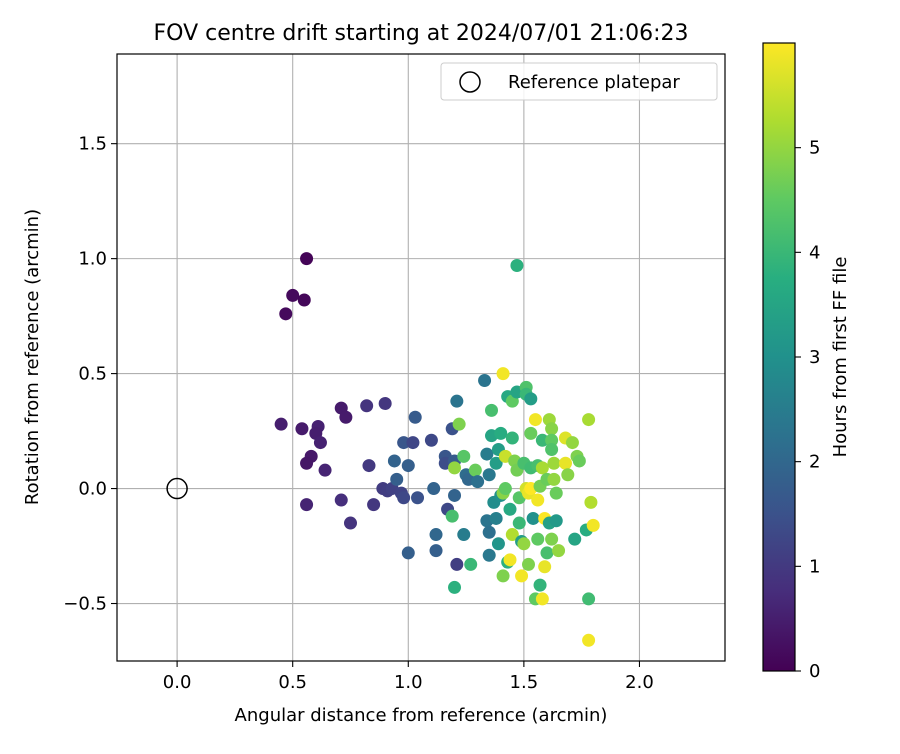 The height and width of the screenshot is (754, 900). Describe the element at coordinates (92, 144) in the screenshot. I see `y-tick-label: 1.5` at that location.